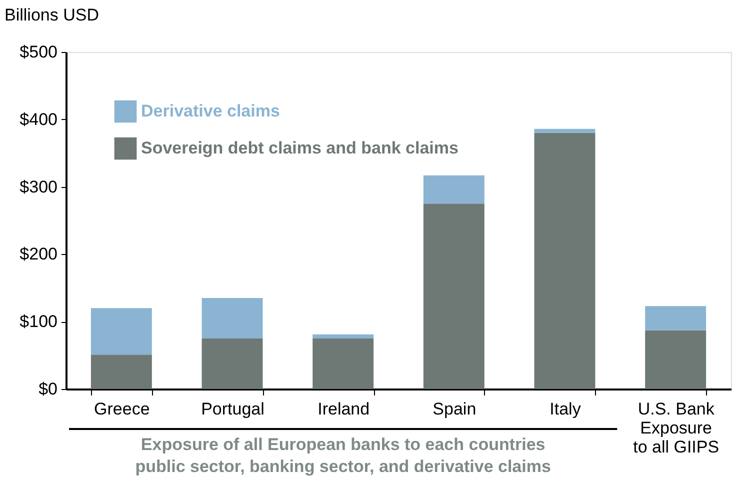 The image size is (735, 477). Describe the element at coordinates (566, 409) in the screenshot. I see `x-tick-label: Italy` at that location.